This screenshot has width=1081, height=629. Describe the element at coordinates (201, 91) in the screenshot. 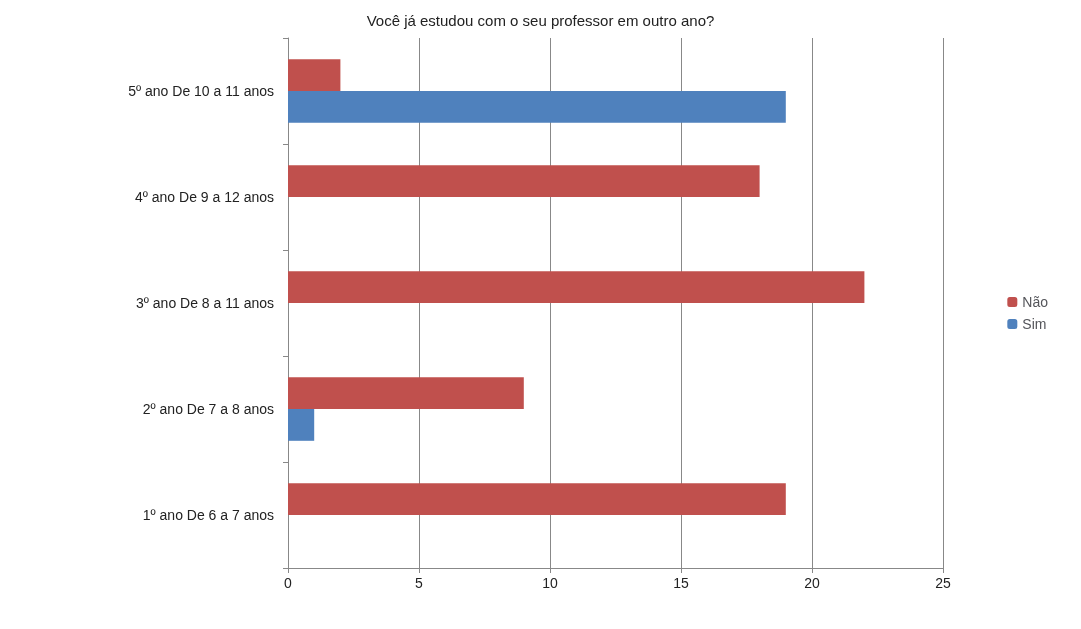

I see `y-tick-label: 5º ano De 10 a 11 anos` at that location.